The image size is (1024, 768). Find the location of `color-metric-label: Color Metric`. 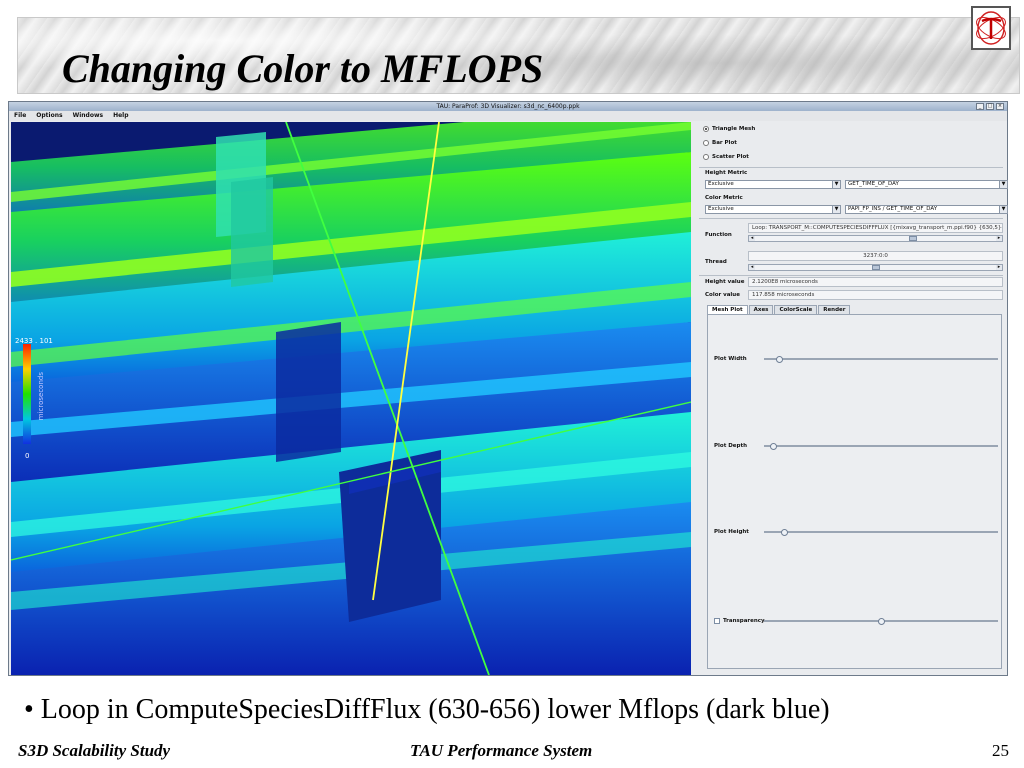

color-metric-label: Color Metric is located at coordinates (724, 198).